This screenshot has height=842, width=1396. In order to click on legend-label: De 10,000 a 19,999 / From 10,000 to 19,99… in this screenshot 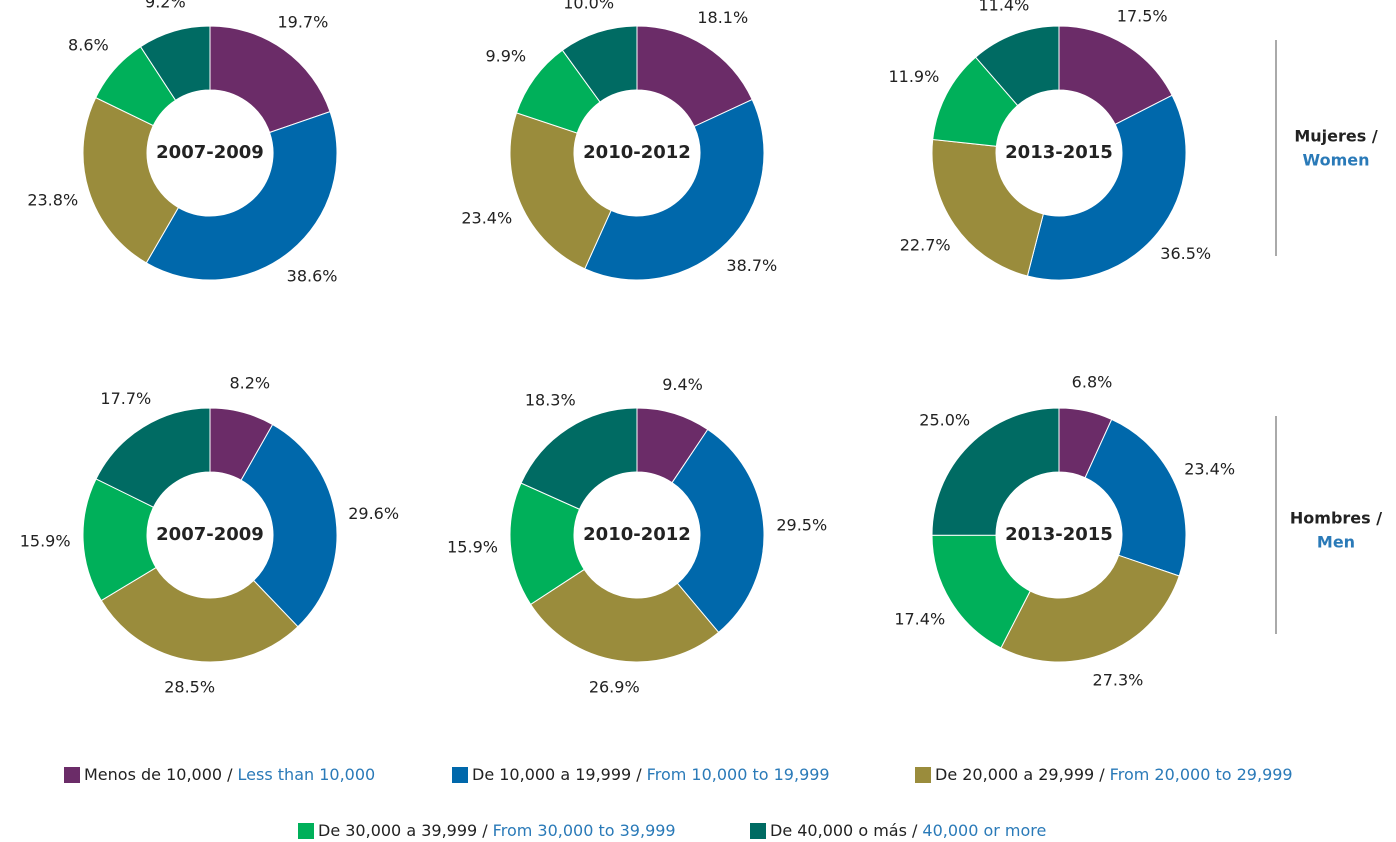, I will do `click(651, 774)`.